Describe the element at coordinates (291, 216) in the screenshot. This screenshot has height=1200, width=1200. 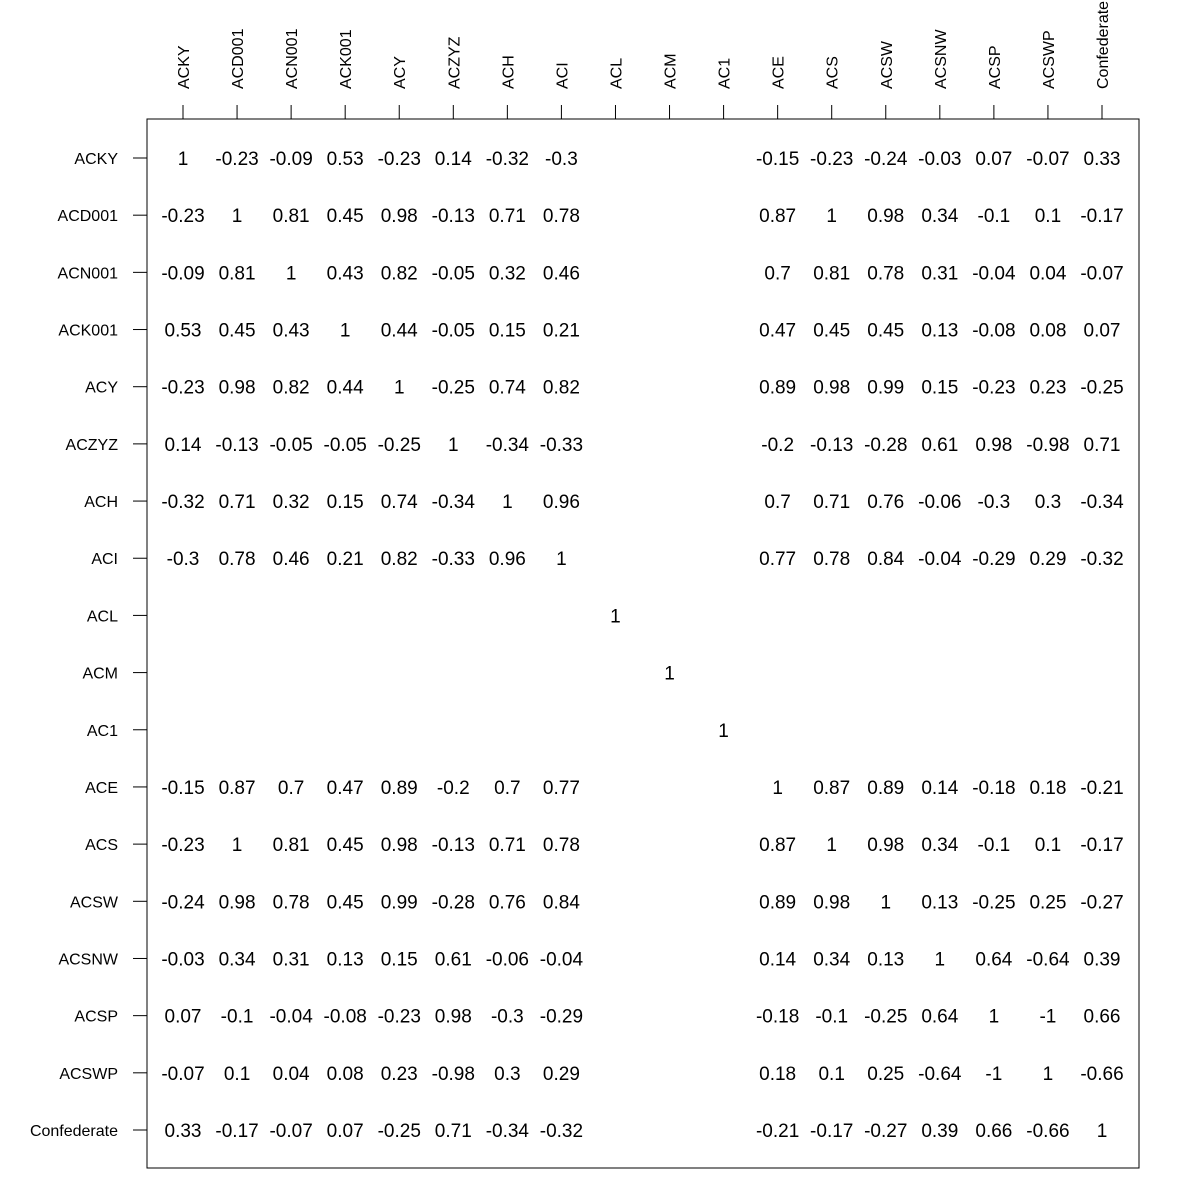
I see `cell-acd001-acn001: 0.81` at that location.